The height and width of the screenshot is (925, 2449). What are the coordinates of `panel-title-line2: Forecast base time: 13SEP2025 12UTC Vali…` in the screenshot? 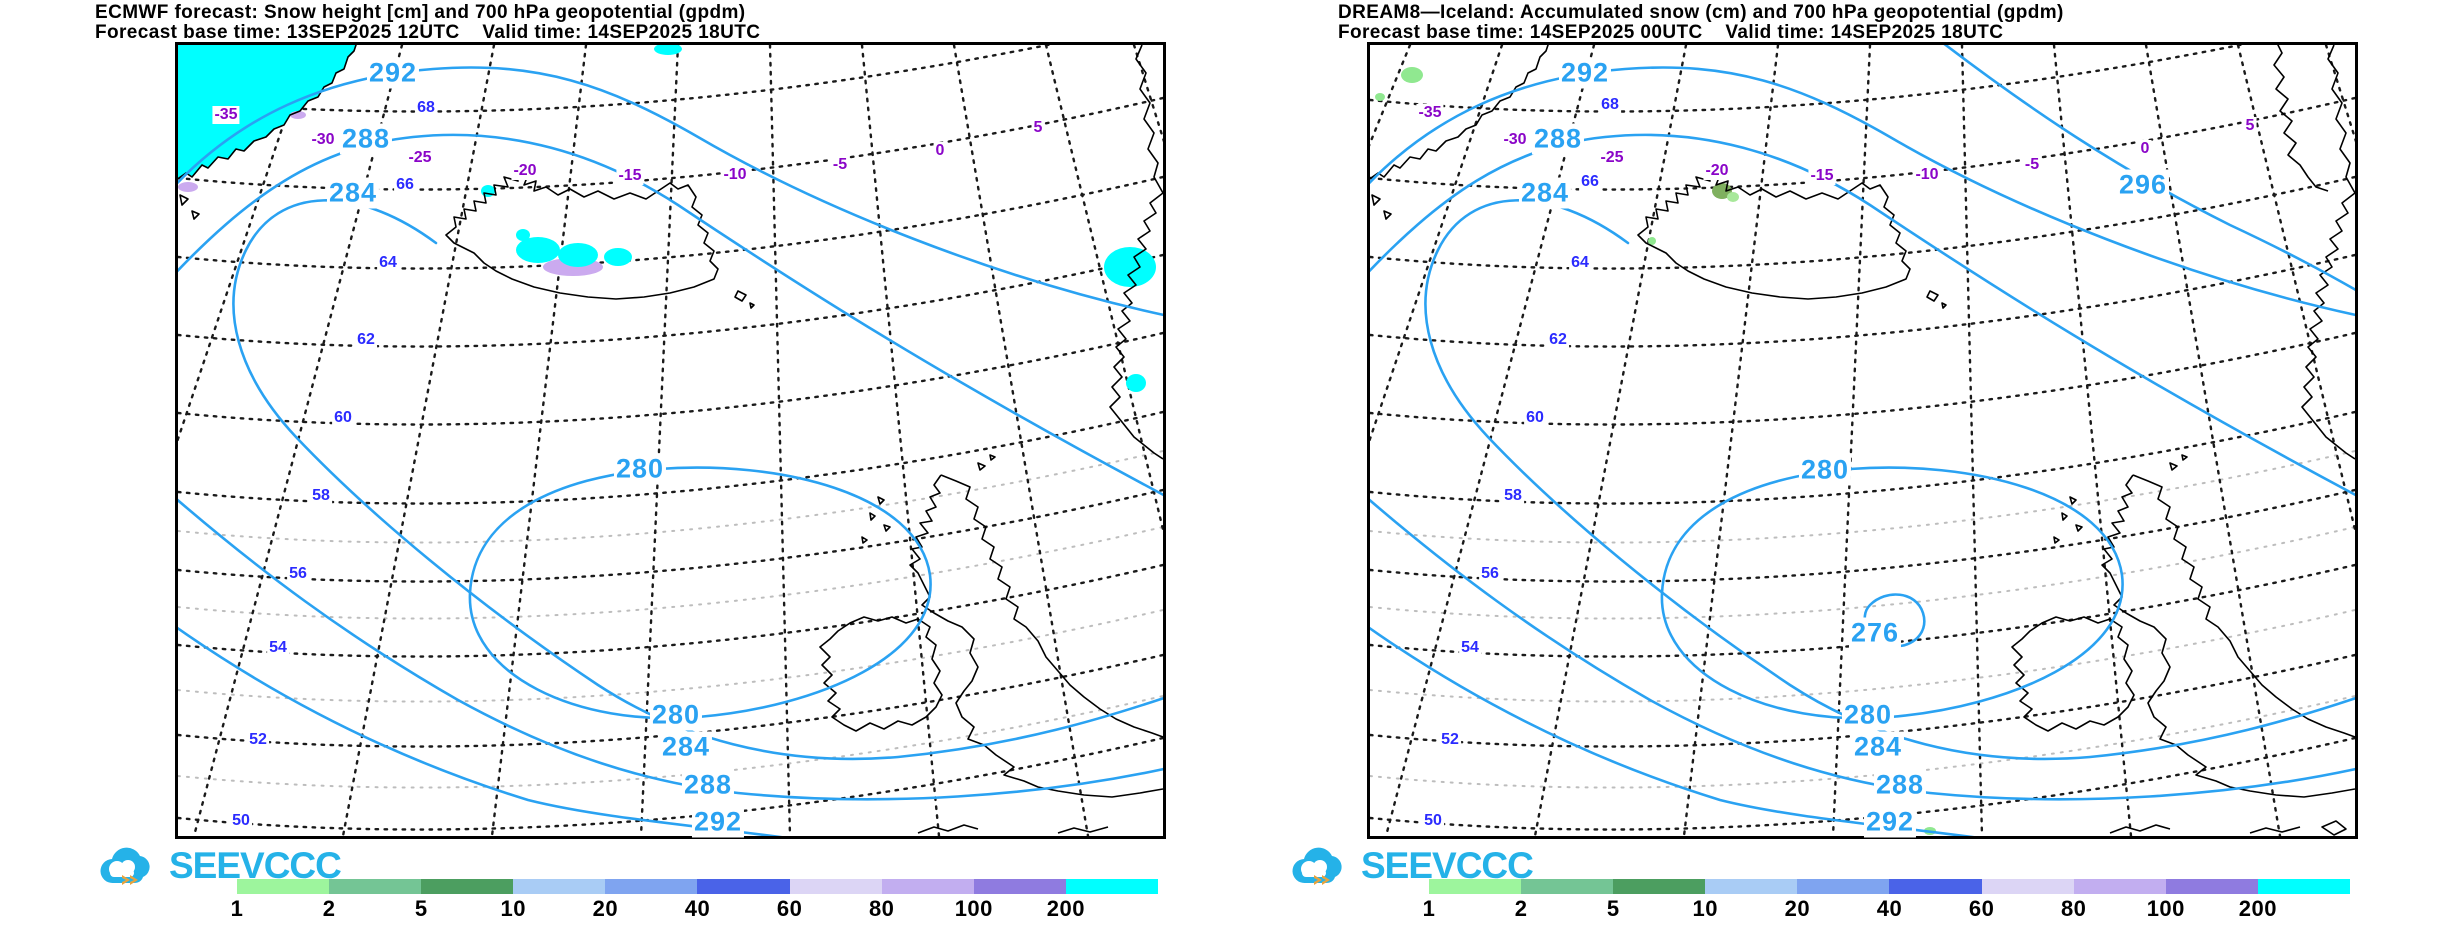 It's located at (428, 32).